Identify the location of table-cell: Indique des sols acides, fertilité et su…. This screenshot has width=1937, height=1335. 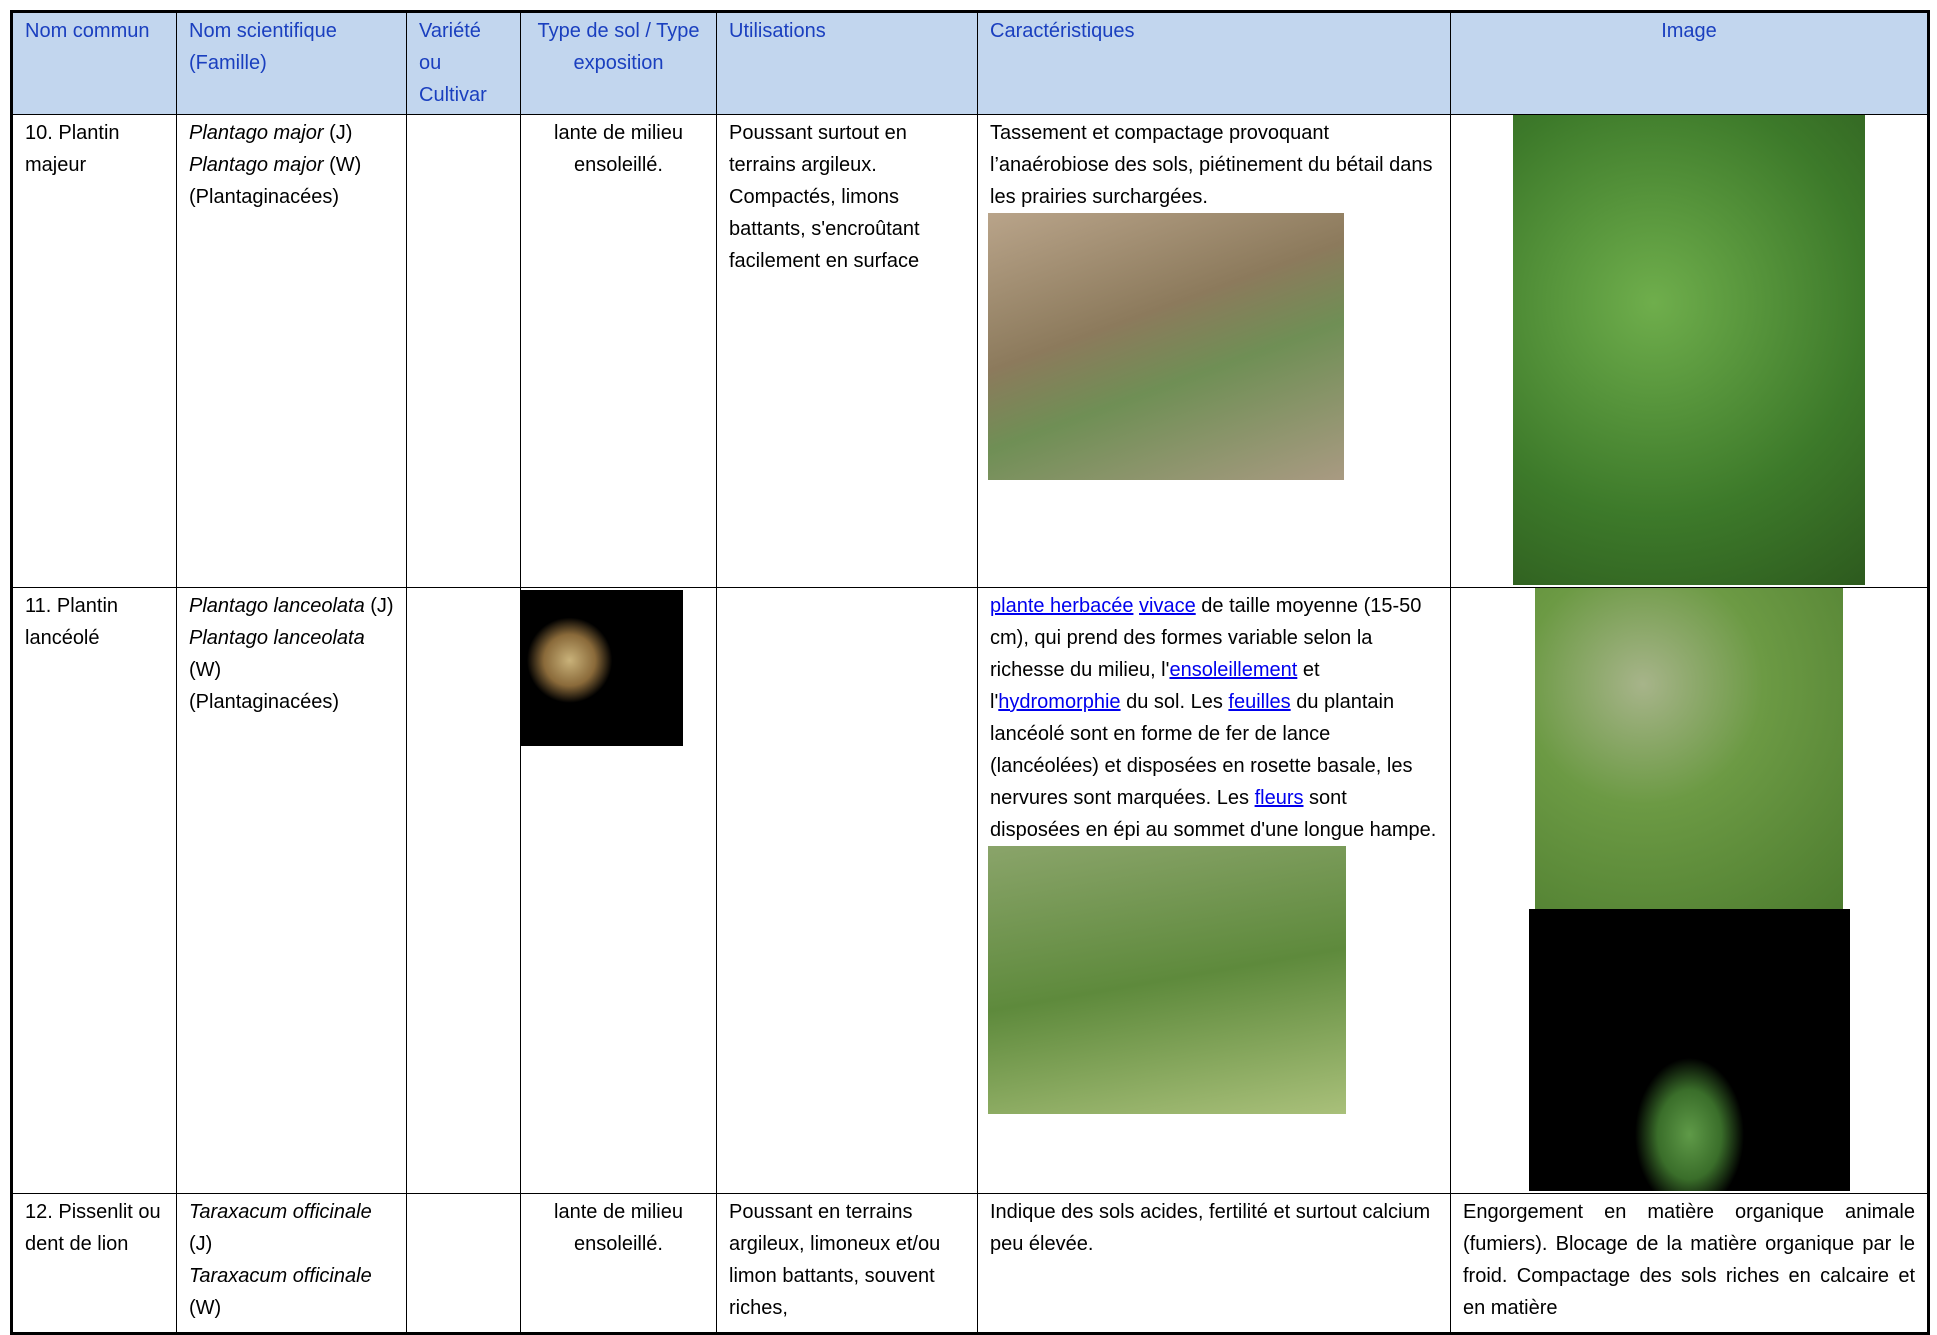
(1214, 1263).